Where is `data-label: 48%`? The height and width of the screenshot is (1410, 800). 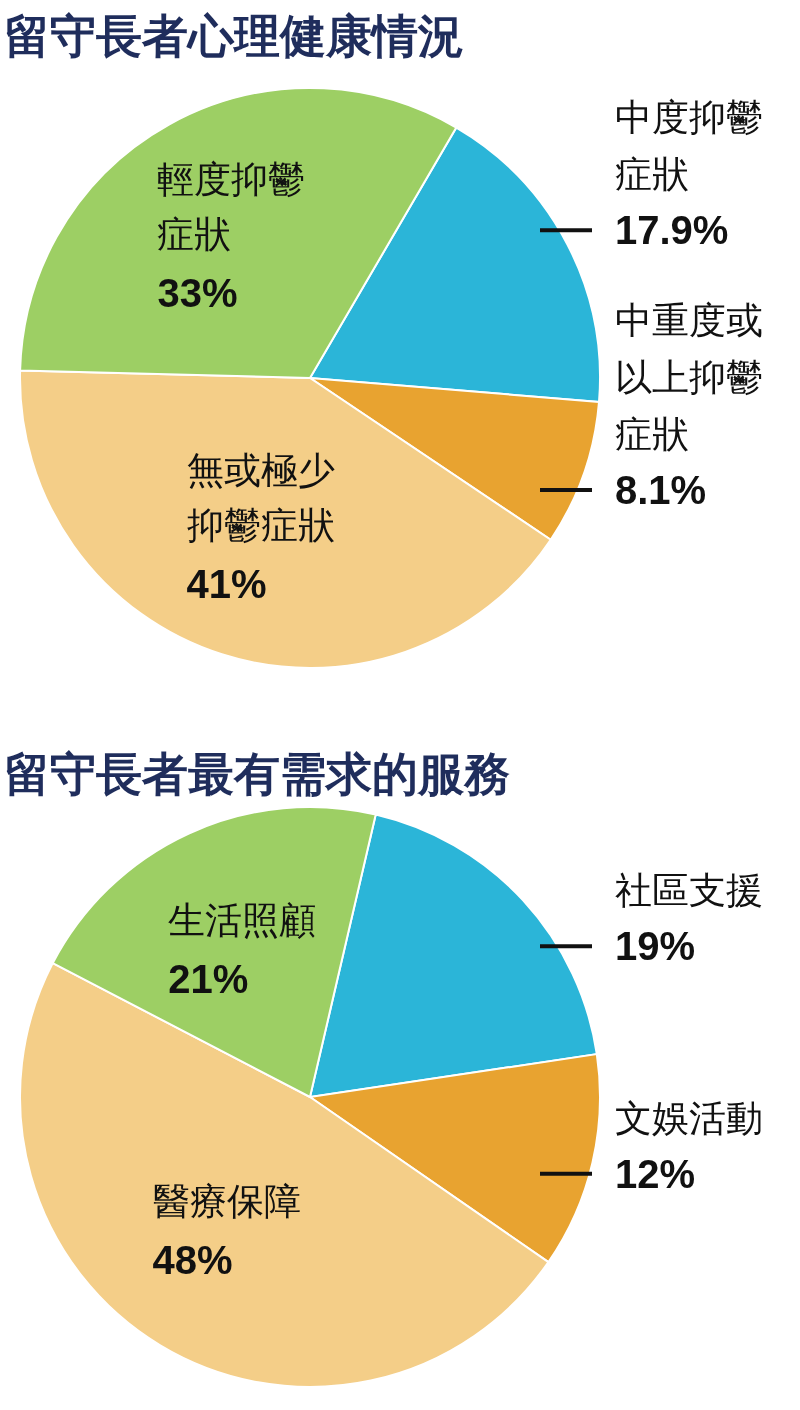 data-label: 48% is located at coordinates (192, 1260).